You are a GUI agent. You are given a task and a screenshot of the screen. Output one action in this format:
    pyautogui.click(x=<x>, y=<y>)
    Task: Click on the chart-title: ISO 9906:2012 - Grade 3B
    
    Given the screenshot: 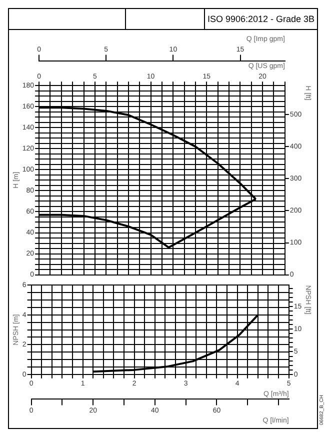 What is the action you would take?
    pyautogui.click(x=261, y=19)
    